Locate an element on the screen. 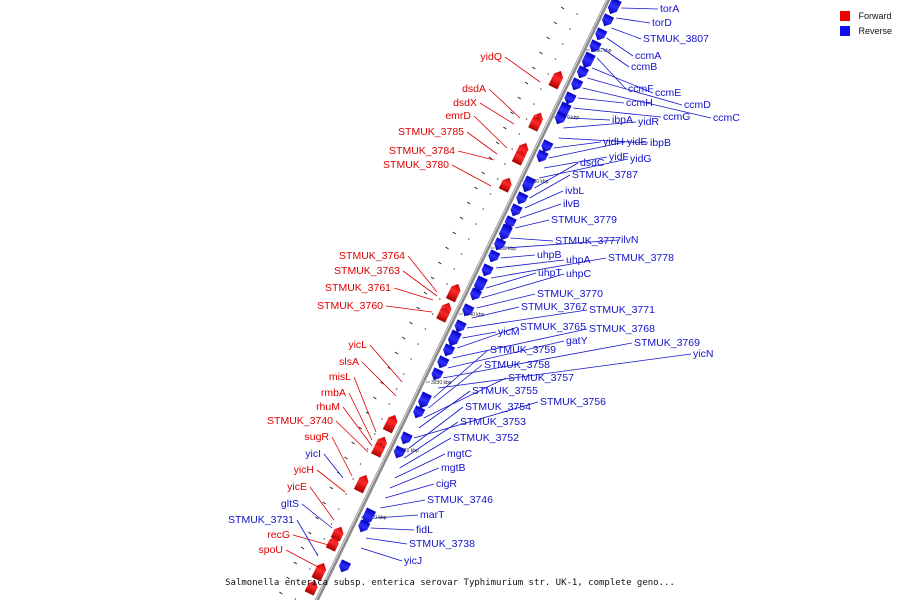 The width and height of the screenshot is (900, 600). svg-text: yicH is located at coordinates (304, 470).